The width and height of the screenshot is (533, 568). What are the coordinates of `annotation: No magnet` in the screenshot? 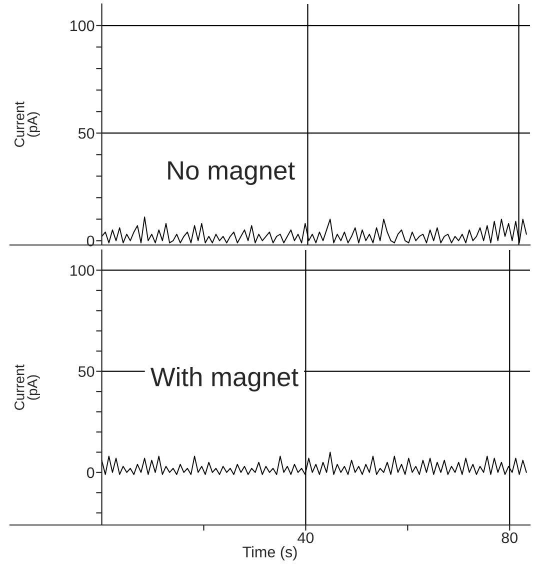 It's located at (231, 173).